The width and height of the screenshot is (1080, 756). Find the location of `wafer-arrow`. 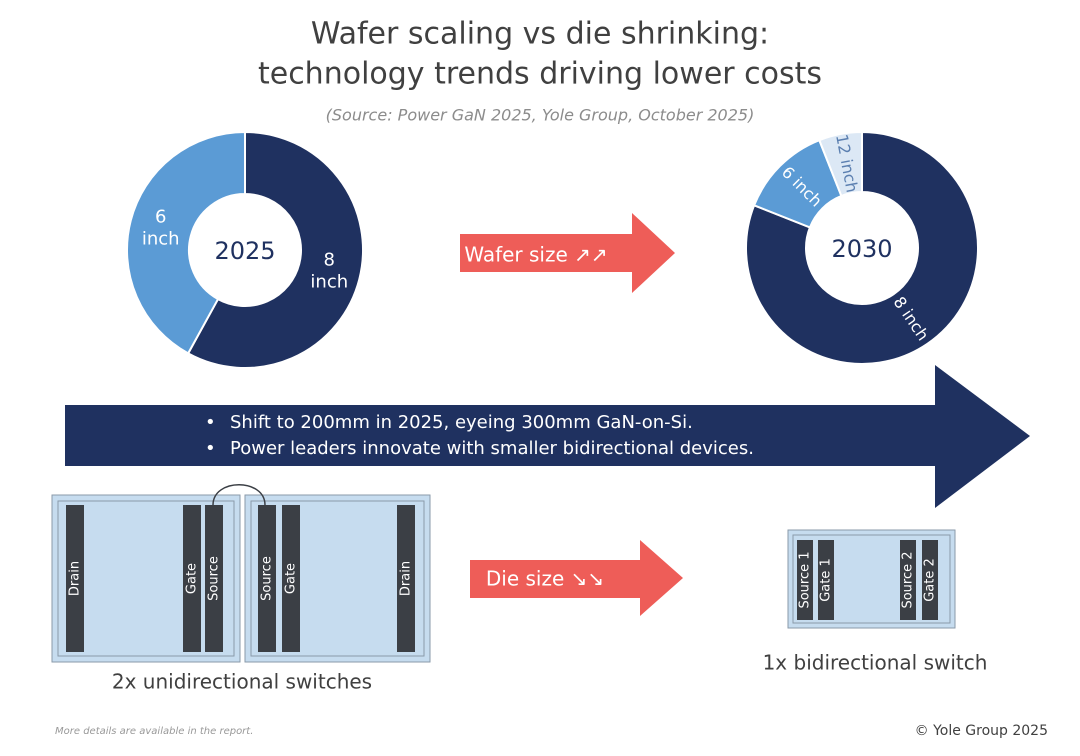

wafer-arrow is located at coordinates (567, 253).